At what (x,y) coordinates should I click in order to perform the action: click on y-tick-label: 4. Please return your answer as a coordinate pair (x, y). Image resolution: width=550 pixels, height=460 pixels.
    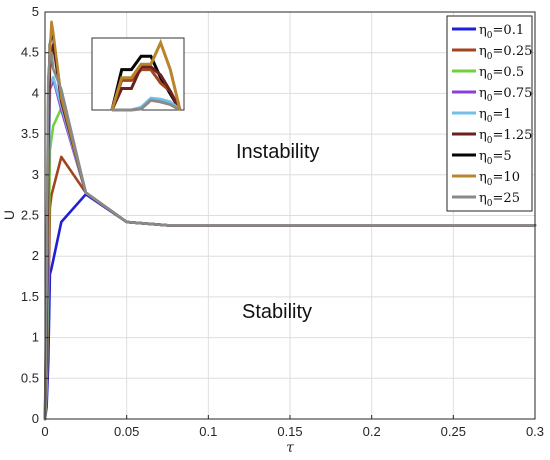
    Looking at the image, I should click on (35, 92).